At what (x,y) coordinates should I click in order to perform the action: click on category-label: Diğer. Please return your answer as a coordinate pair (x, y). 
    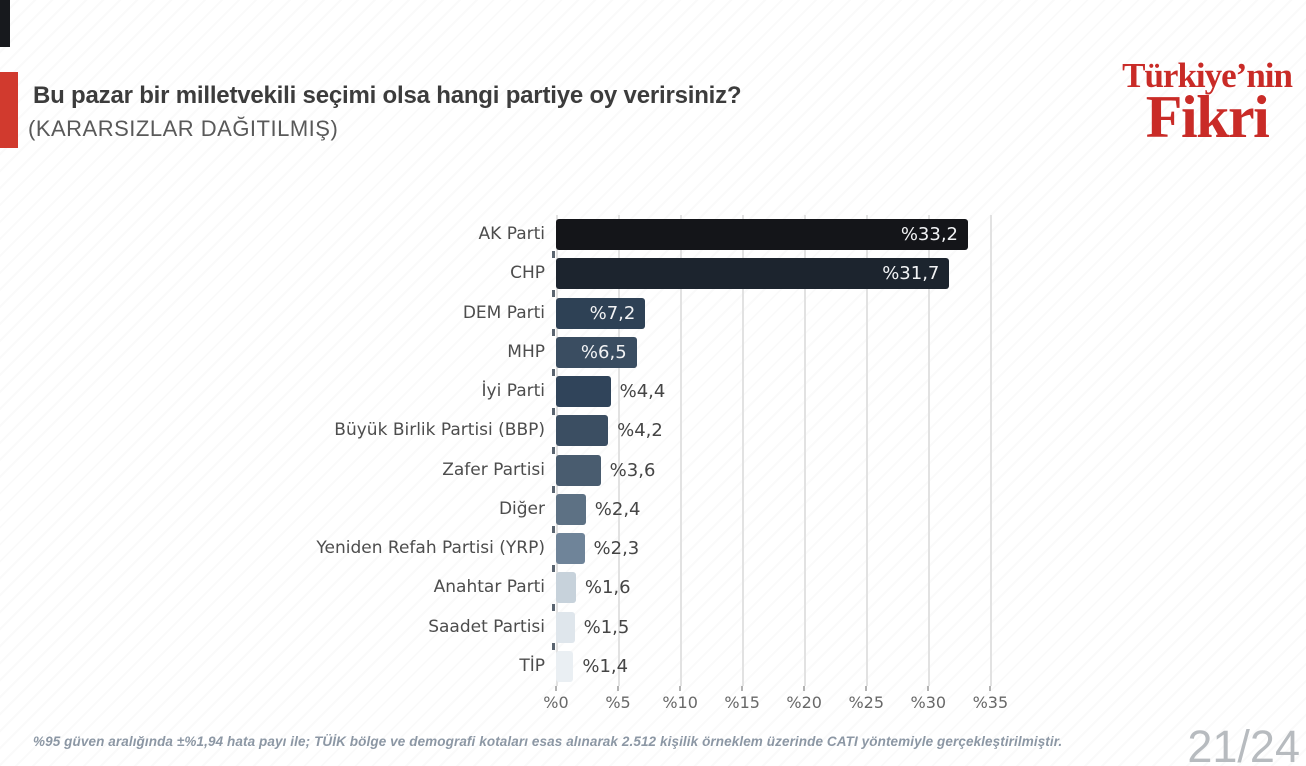
    Looking at the image, I should click on (521, 508).